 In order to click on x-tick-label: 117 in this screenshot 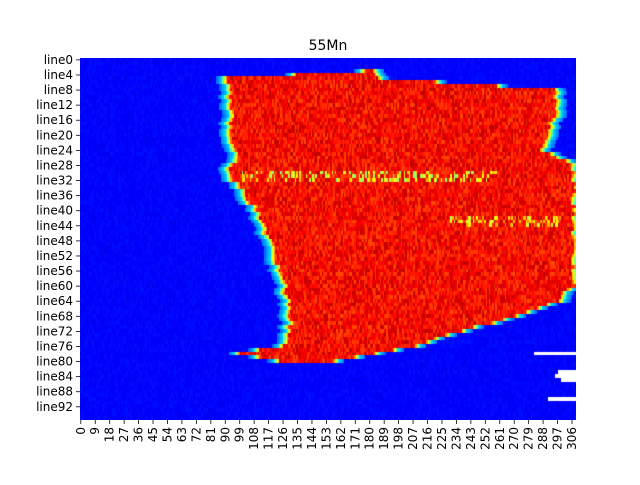, I will do `click(269, 438)`.